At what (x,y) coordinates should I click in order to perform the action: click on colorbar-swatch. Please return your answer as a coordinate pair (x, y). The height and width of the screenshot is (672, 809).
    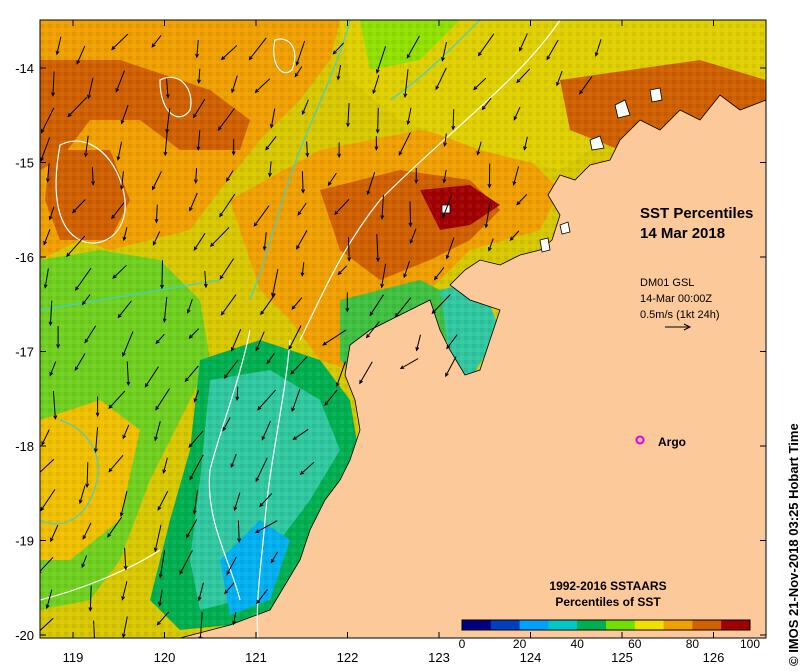
    Looking at the image, I should click on (736, 625).